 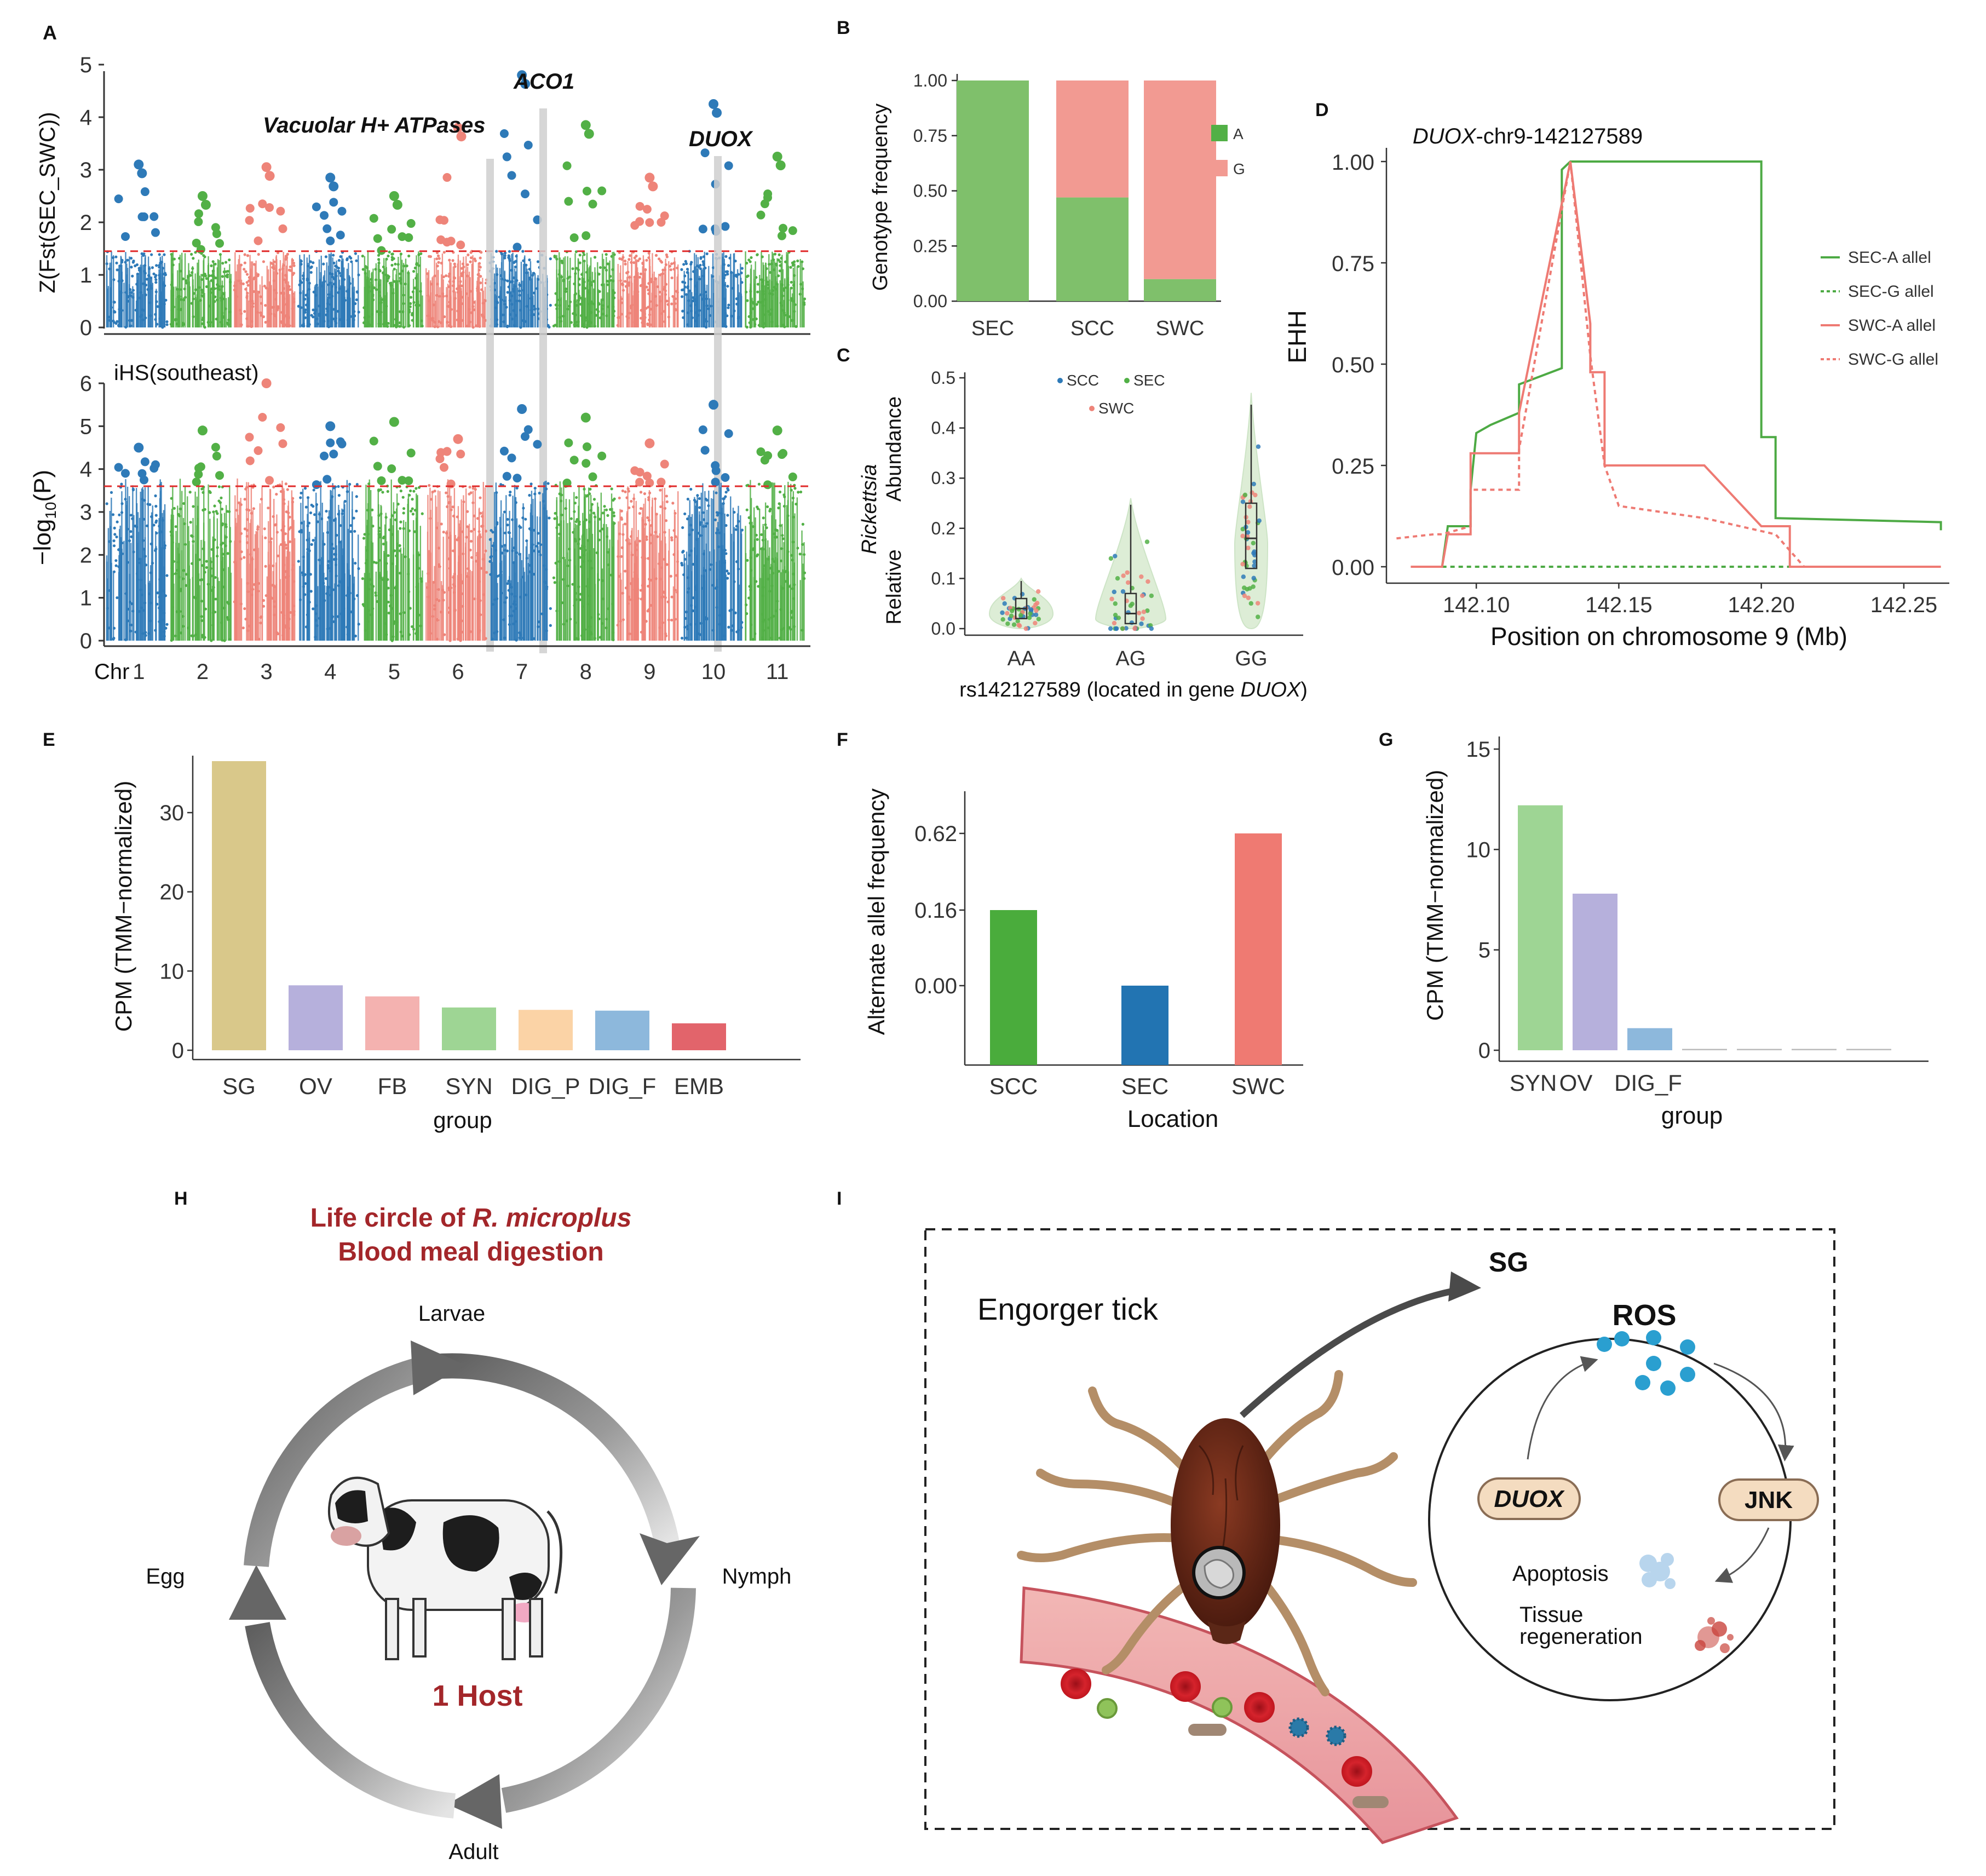 I want to click on b-tick-label: 0.25, so click(x=930, y=246).